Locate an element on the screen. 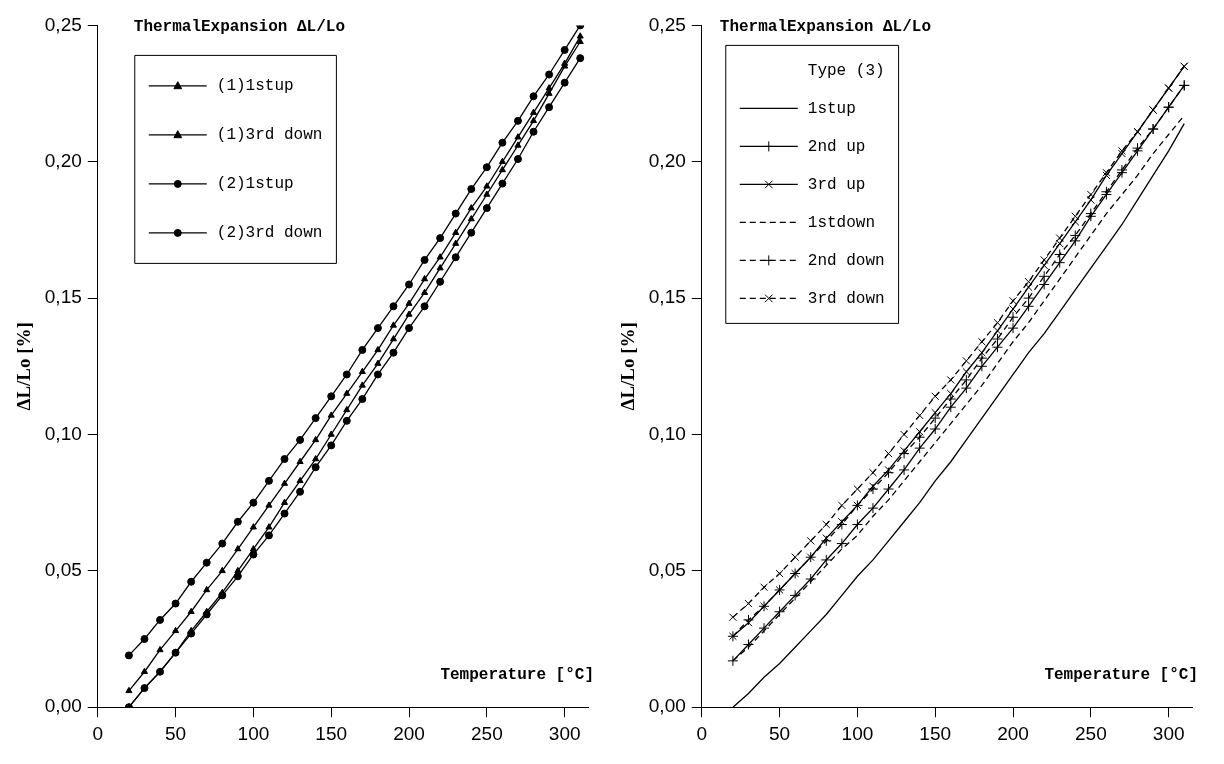  legend-label: (2)1stup is located at coordinates (255, 184).